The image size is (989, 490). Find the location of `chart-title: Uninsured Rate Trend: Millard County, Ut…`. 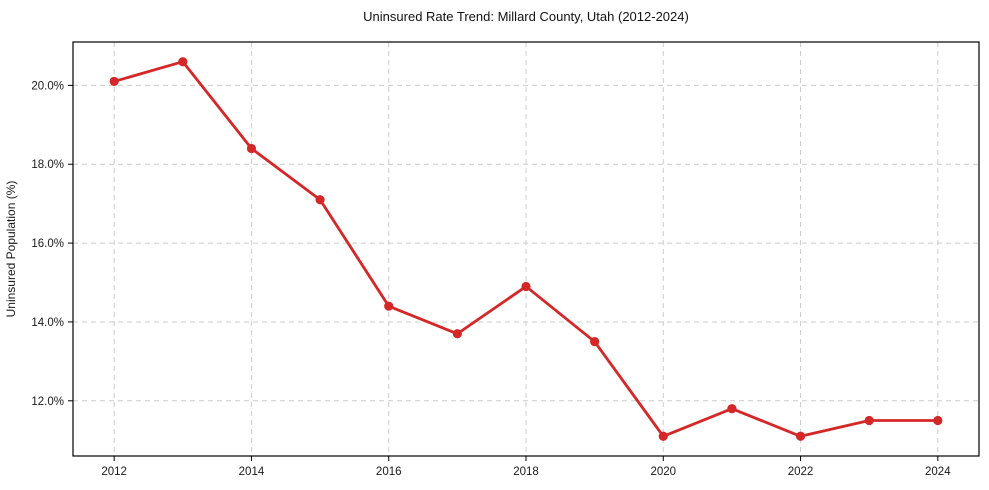

chart-title: Uninsured Rate Trend: Millard County, Ut… is located at coordinates (526, 16).